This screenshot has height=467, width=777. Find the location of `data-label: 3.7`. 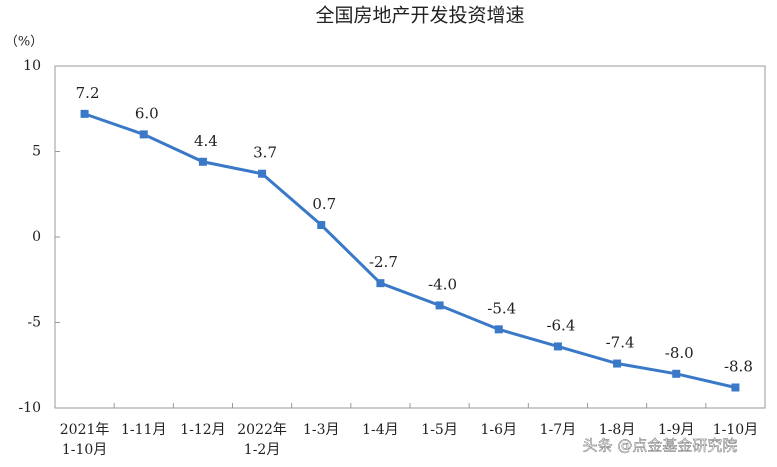

data-label: 3.7 is located at coordinates (265, 153).